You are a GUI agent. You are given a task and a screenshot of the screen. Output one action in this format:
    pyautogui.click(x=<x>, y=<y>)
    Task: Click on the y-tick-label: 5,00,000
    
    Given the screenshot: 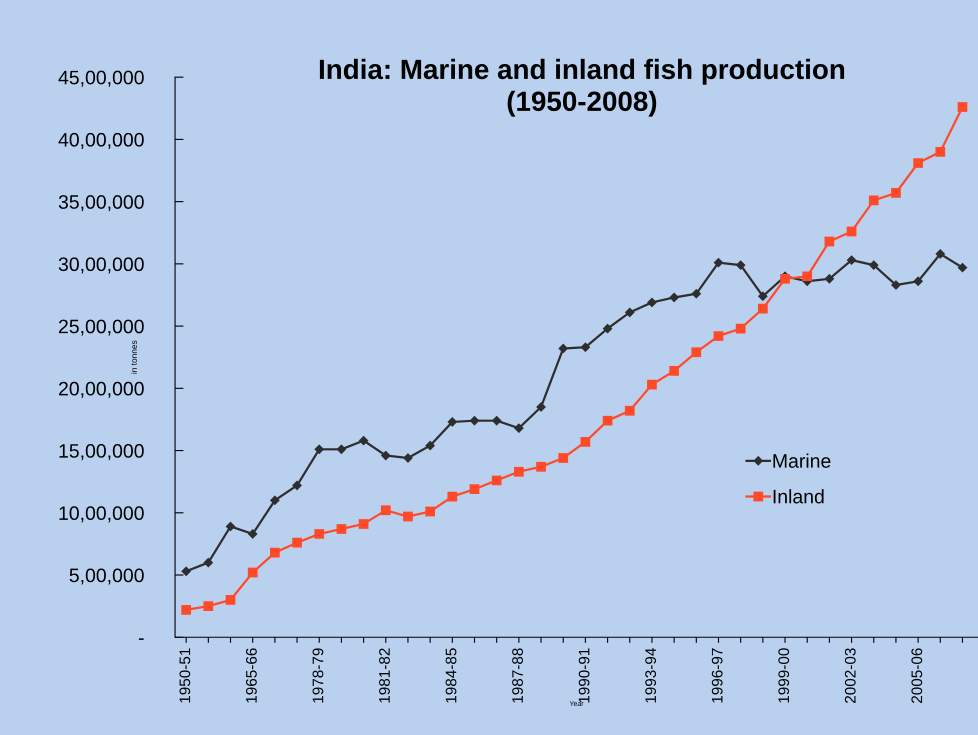 What is the action you would take?
    pyautogui.click(x=107, y=576)
    